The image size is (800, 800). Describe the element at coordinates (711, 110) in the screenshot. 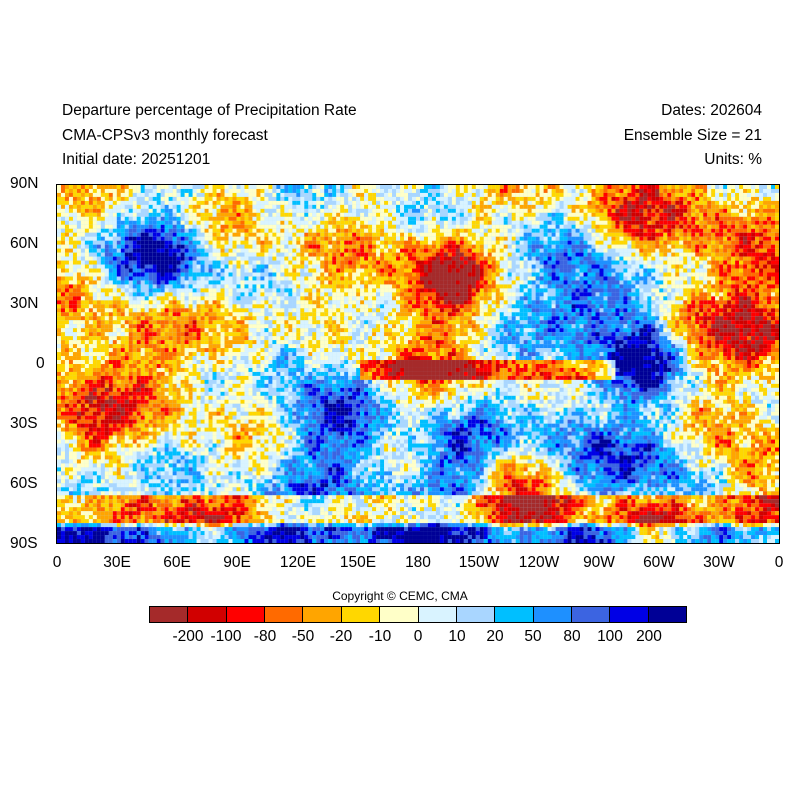

I see `forecast-dates: Dates: 202604` at that location.